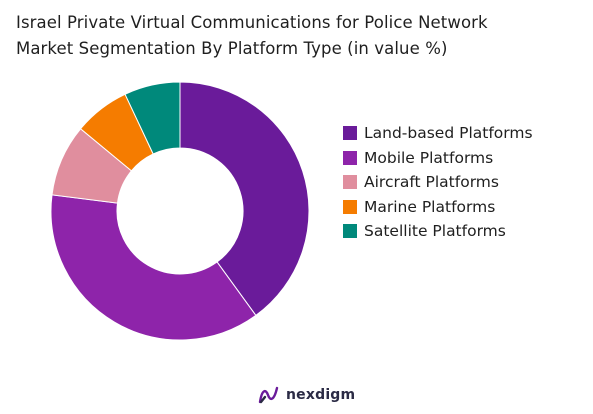  Describe the element at coordinates (429, 157) in the screenshot. I see `legend-label-mobile-platforms: Mobile Platforms` at that location.